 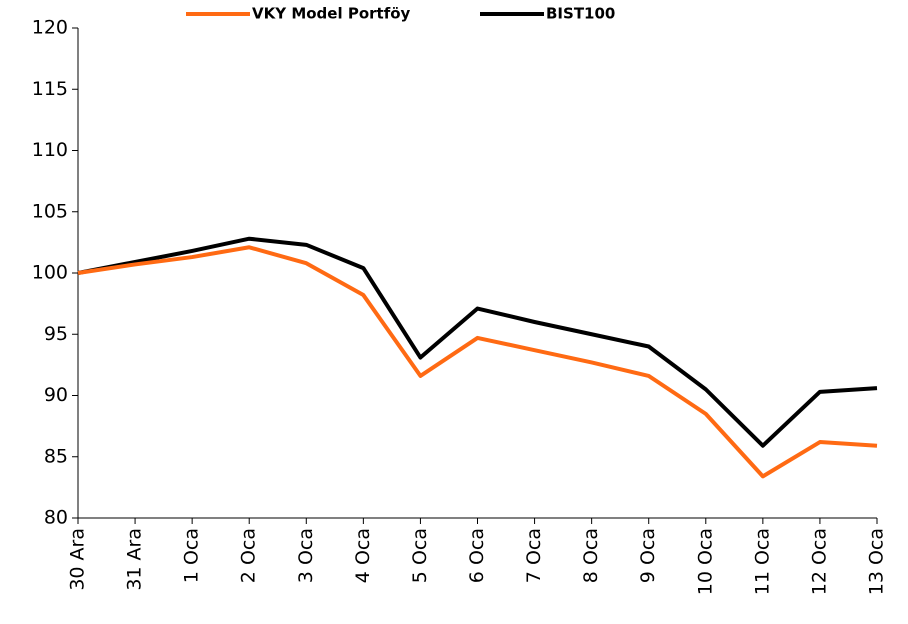 I want to click on legend-label: VKY Model Portföy, so click(x=331, y=14).